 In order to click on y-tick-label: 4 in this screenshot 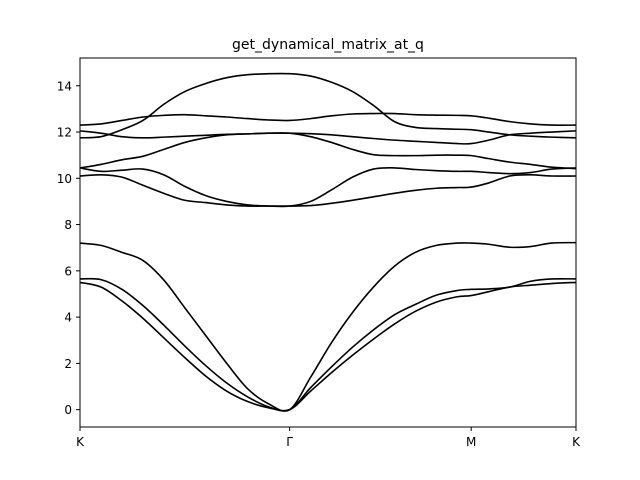, I will do `click(68, 318)`.